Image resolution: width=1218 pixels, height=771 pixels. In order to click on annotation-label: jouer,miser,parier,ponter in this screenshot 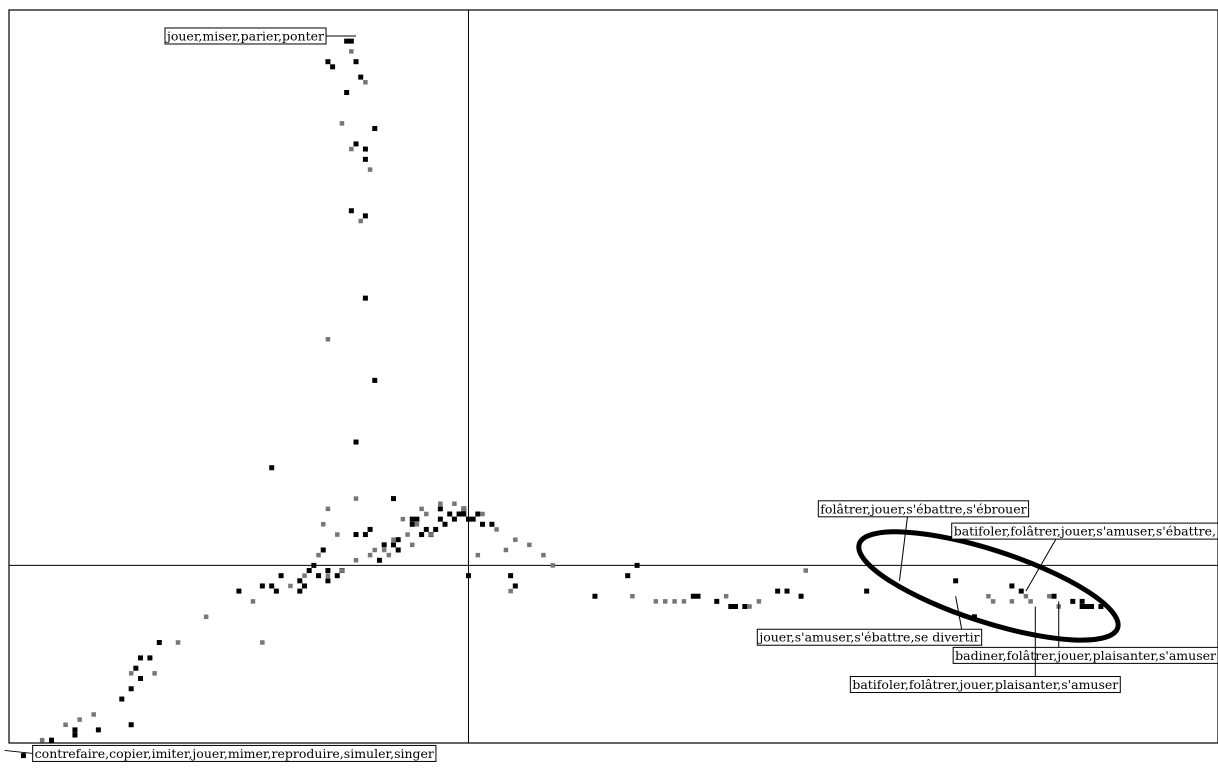, I will do `click(244, 35)`.